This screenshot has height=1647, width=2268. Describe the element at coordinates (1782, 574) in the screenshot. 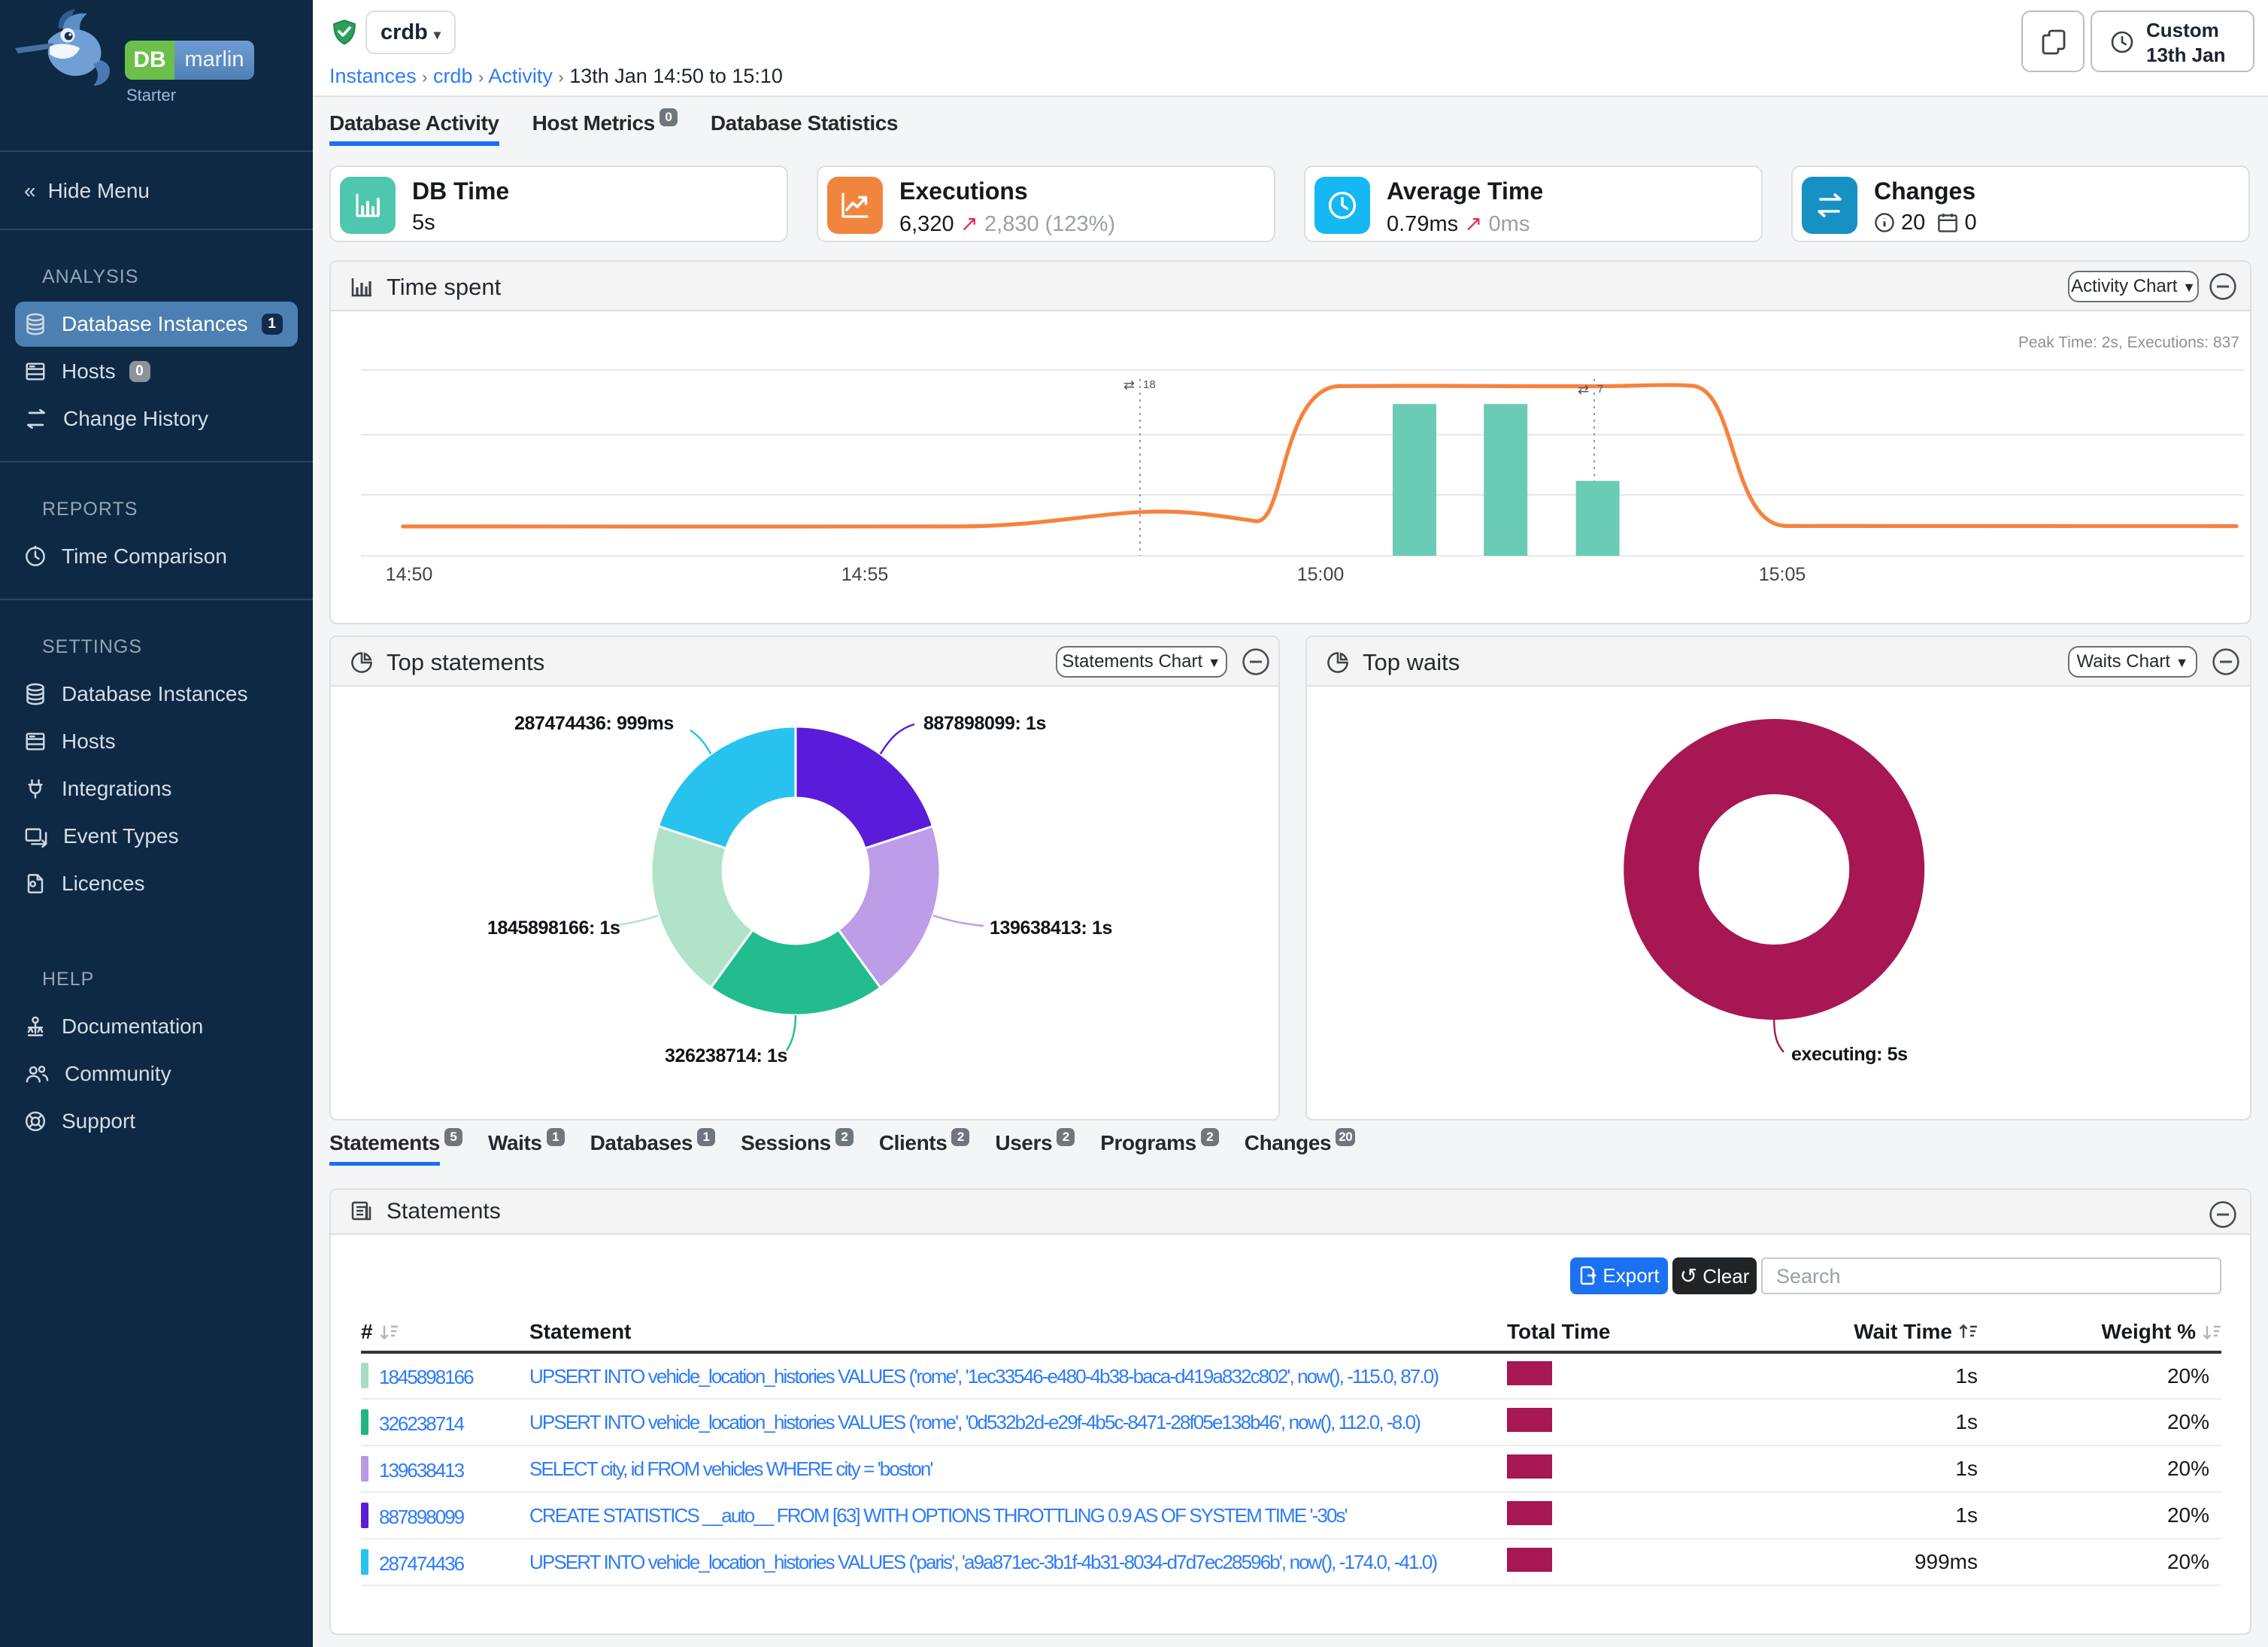

I see `svg-text: 15:05` at that location.